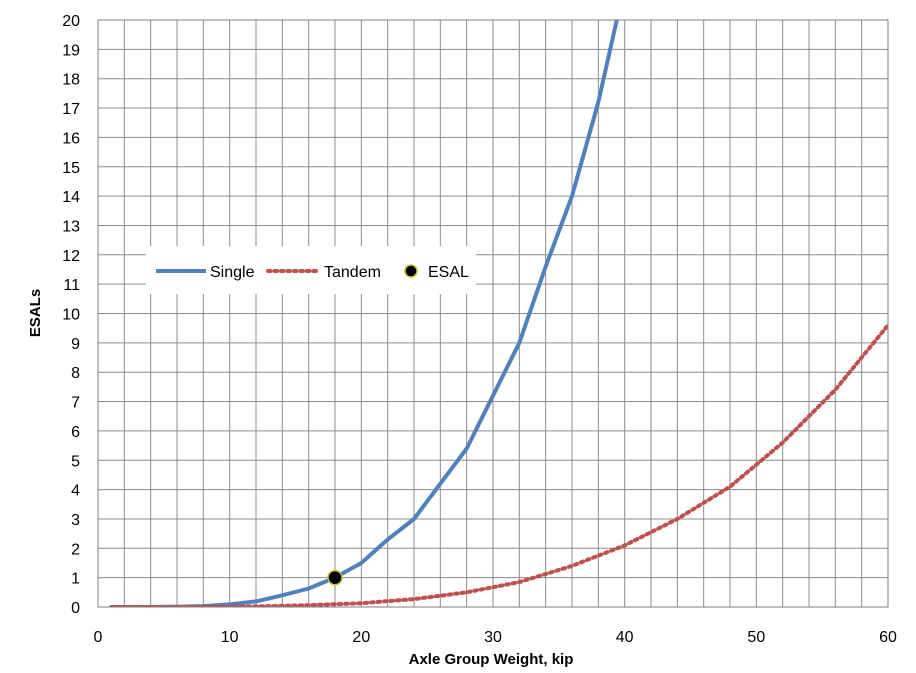 This screenshot has width=916, height=673. Describe the element at coordinates (448, 272) in the screenshot. I see `legend-label-esal: ESAL` at that location.